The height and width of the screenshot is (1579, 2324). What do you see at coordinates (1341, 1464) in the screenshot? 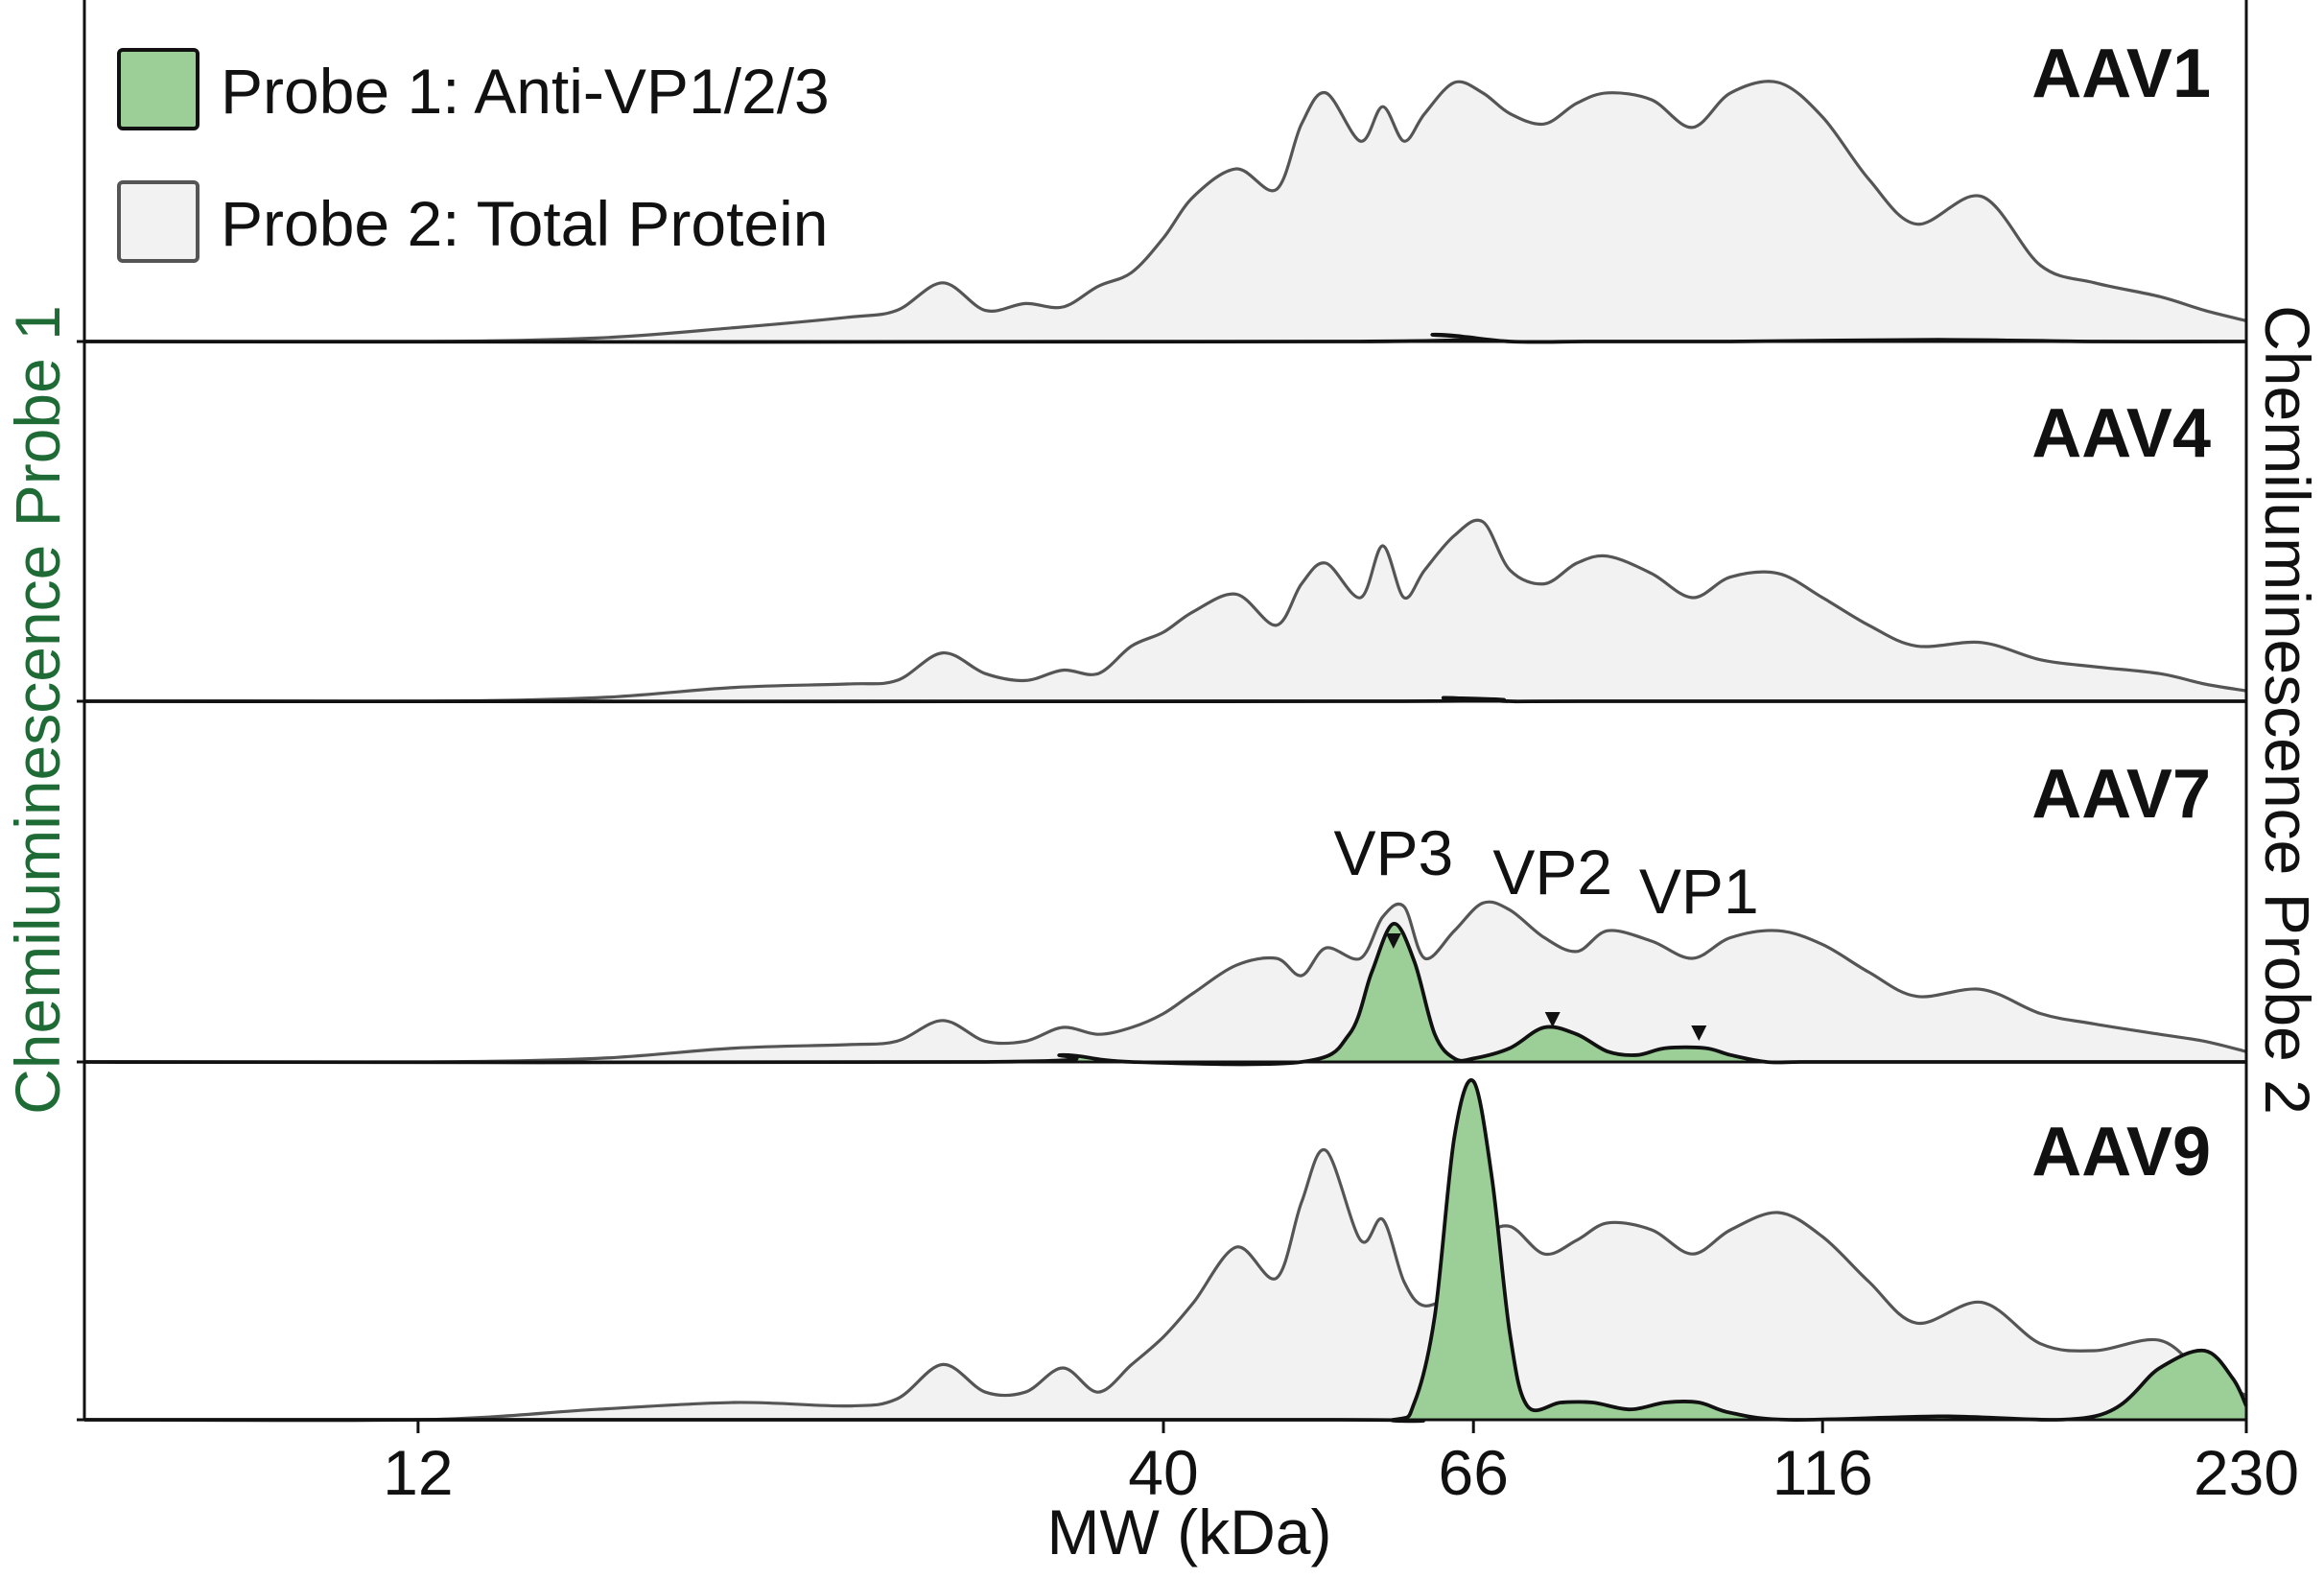
I see `x-ticks: 12 40 66 116 230` at bounding box center [1341, 1464].